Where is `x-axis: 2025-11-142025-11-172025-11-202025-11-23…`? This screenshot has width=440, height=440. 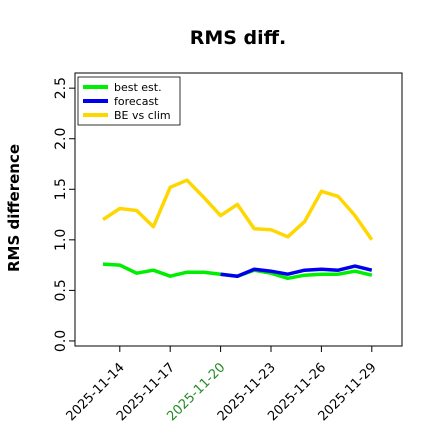 x-axis: 2025-11-142025-11-172025-11-202025-11-23… is located at coordinates (222, 385).